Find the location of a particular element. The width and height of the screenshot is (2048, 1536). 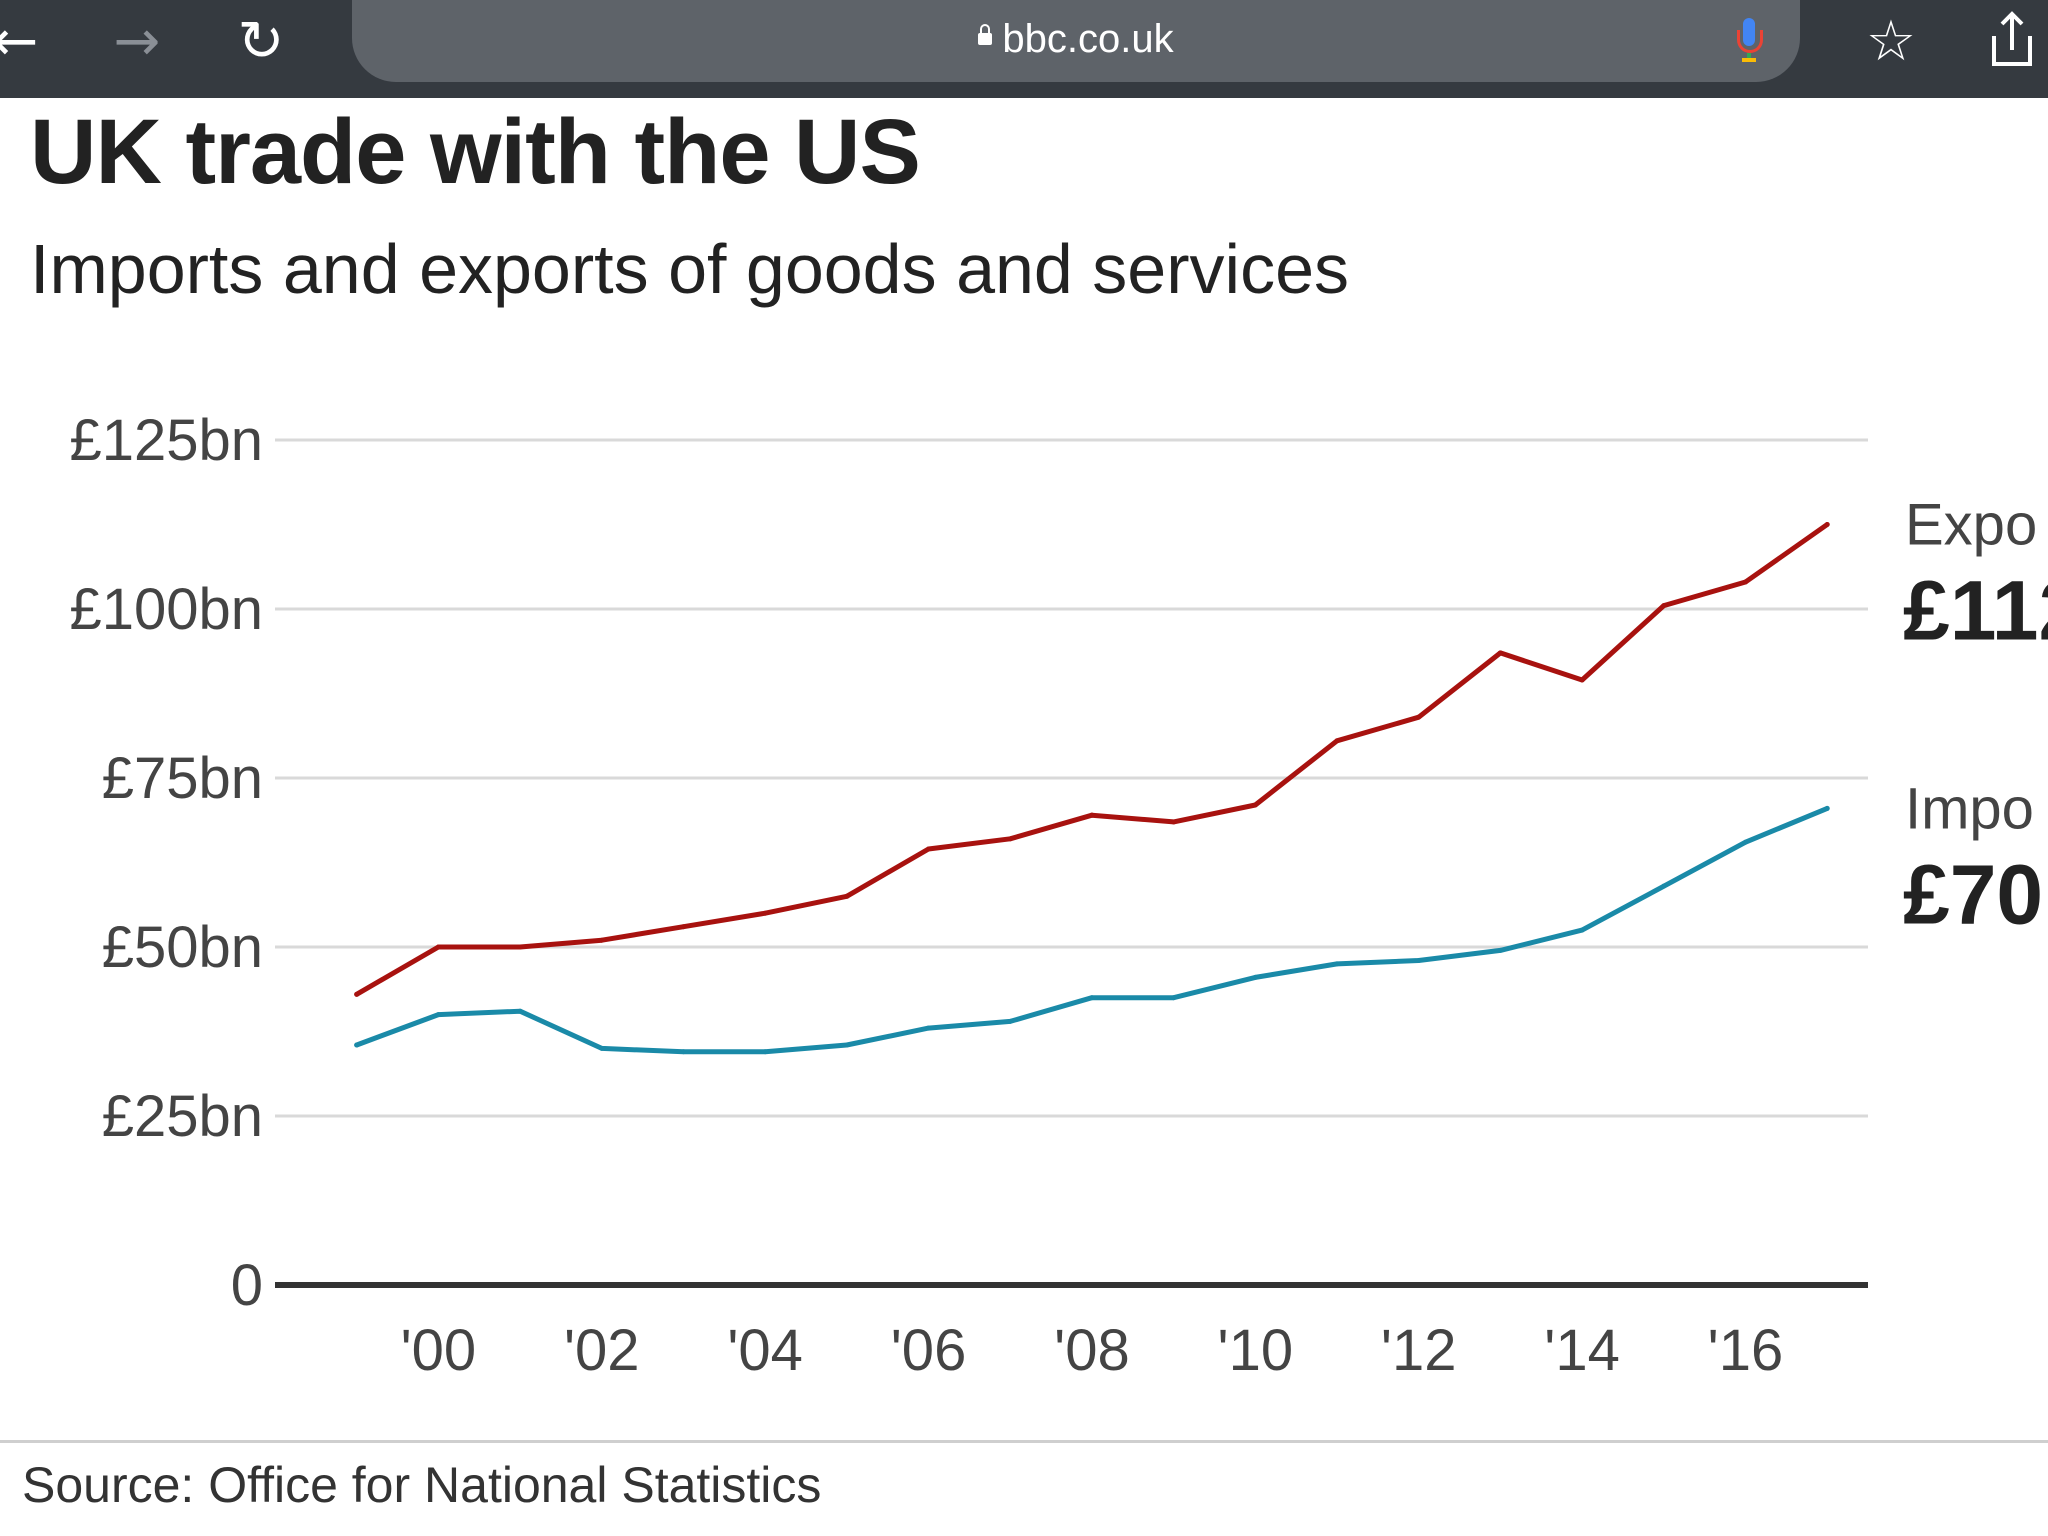

forward-arrow-icon: → is located at coordinates (137, 41).